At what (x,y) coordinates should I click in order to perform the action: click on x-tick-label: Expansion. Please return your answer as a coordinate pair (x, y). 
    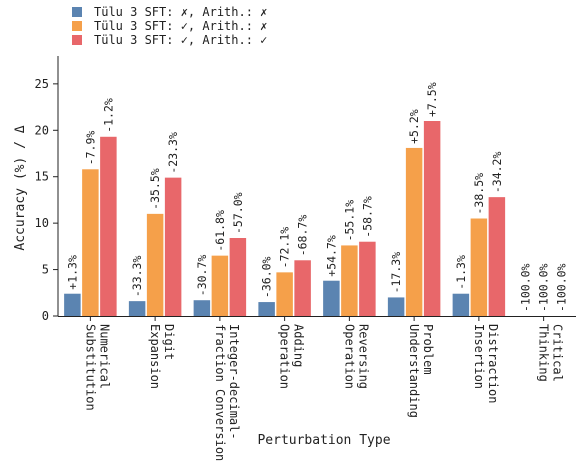
    Looking at the image, I should click on (155, 356).